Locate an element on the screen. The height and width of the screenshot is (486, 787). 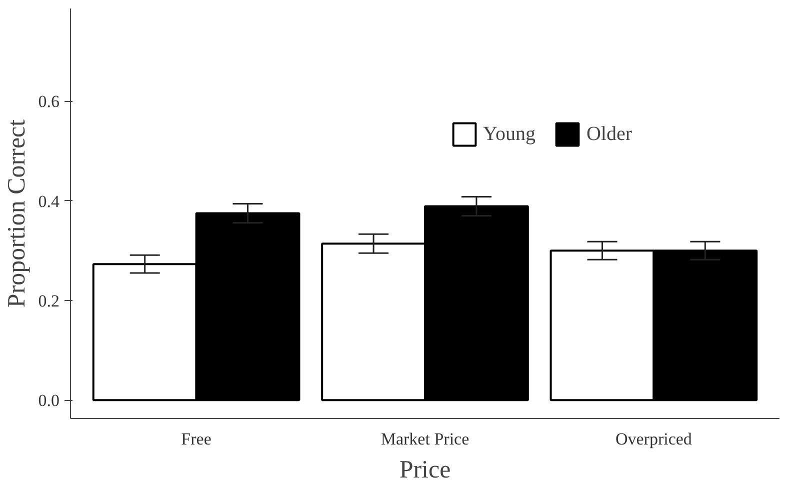
x-tick-label: Free is located at coordinates (196, 439).